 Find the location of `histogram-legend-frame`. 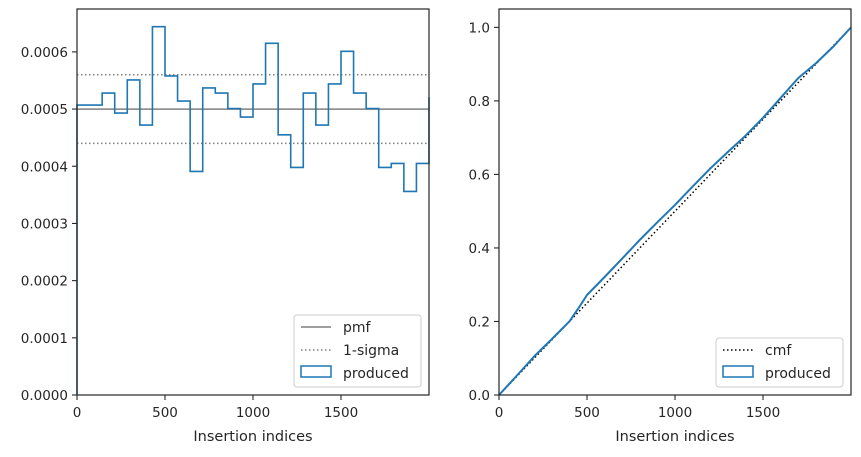

histogram-legend-frame is located at coordinates (357, 351).